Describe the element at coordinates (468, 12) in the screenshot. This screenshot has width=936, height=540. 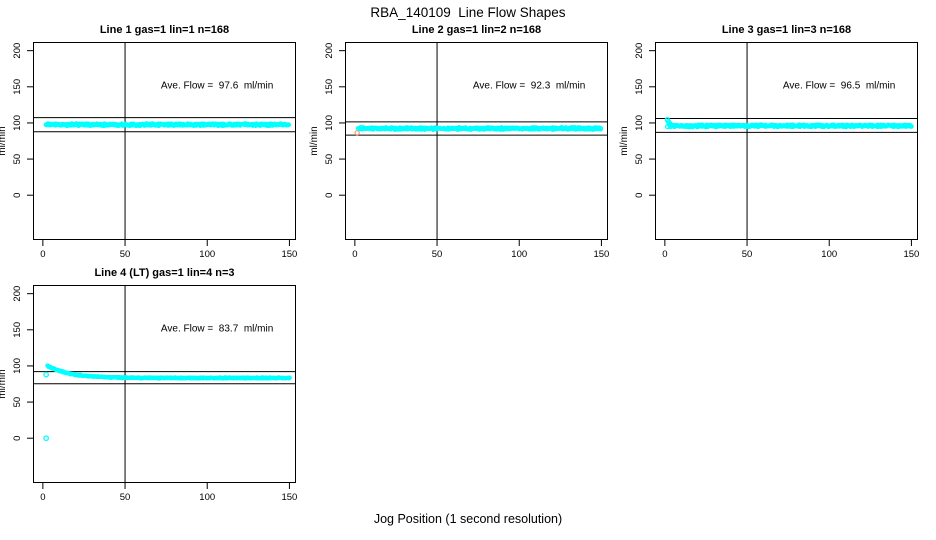
I see `figure-title: RBA_140109 Line Flow Shapes` at that location.